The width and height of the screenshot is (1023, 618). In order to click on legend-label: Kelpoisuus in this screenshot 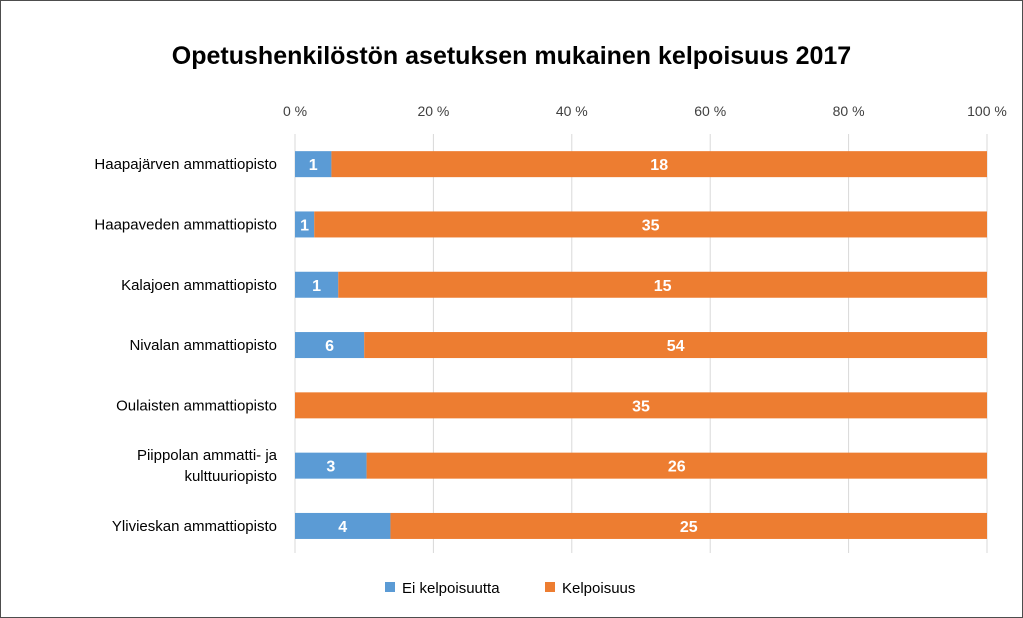, I will do `click(598, 588)`.